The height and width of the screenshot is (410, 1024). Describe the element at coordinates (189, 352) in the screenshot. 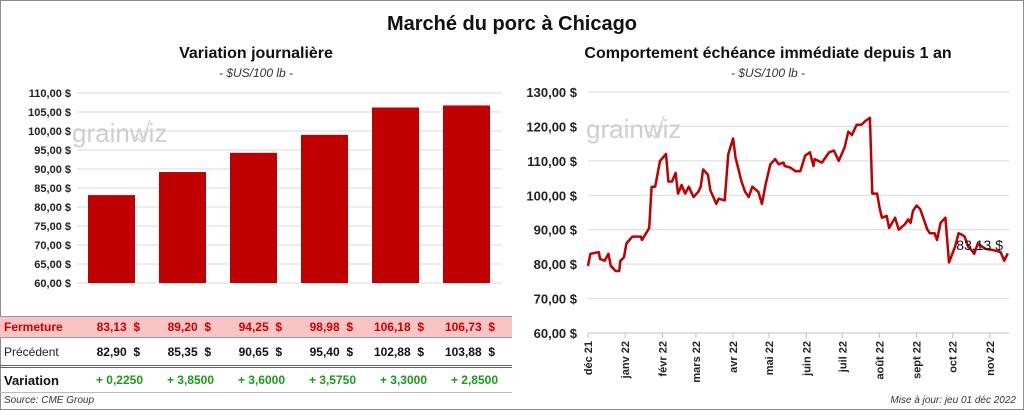

I see `table-cell: 85,35 $` at that location.